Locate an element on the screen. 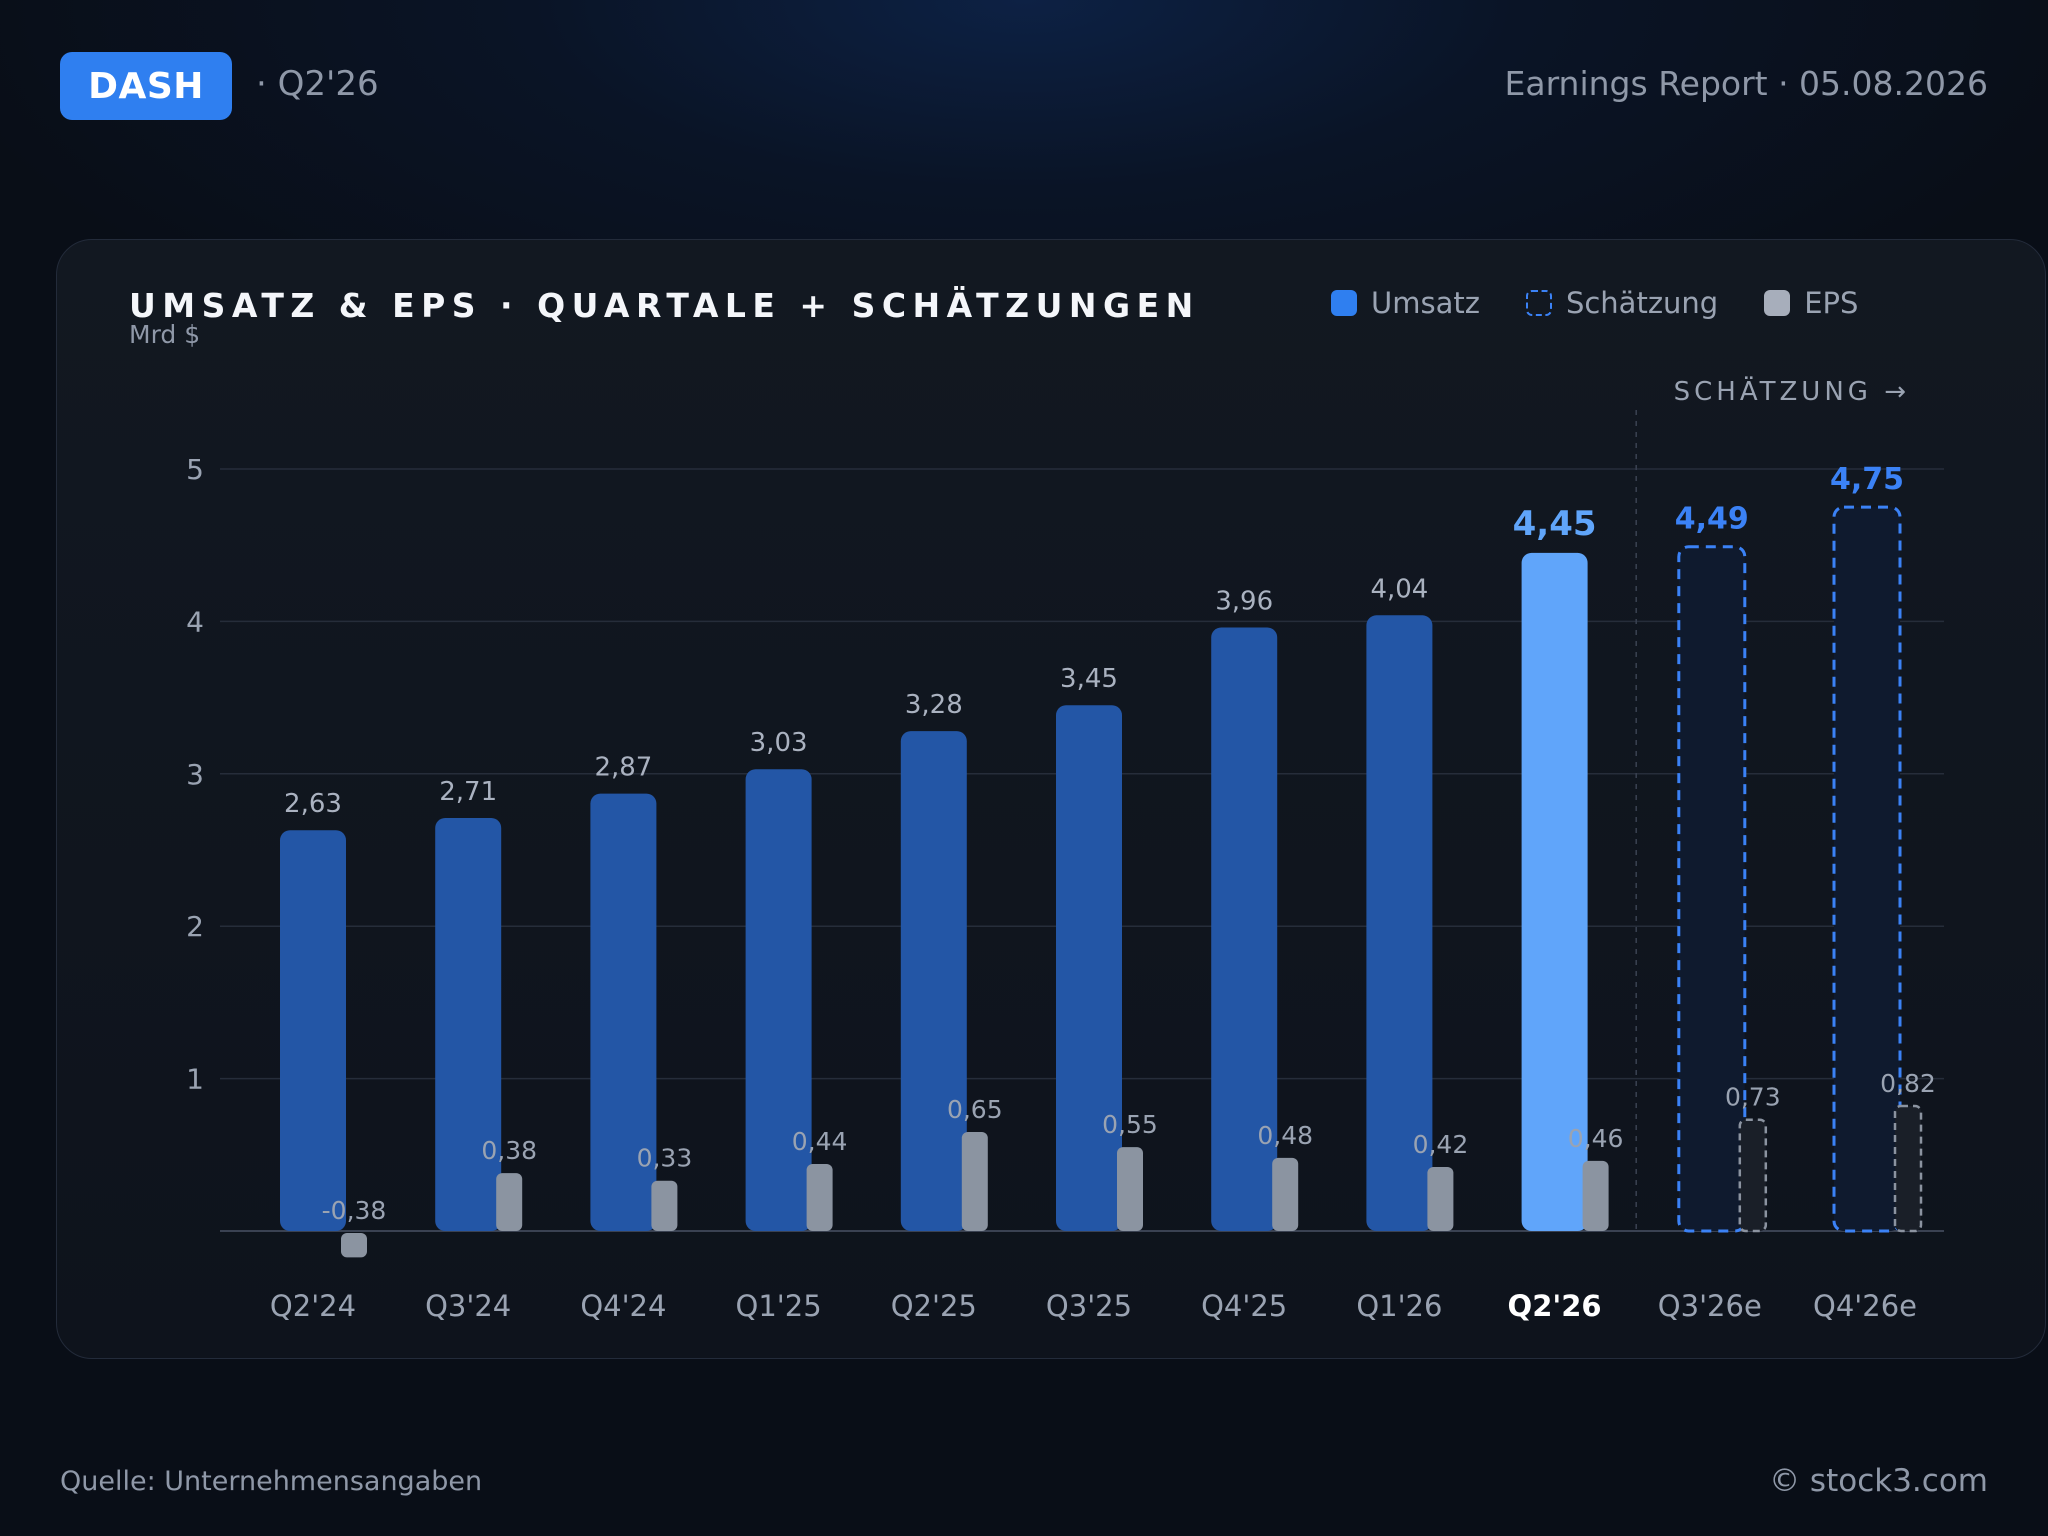 The height and width of the screenshot is (1536, 2048). revenue-value-label: 3,45 is located at coordinates (1089, 679).